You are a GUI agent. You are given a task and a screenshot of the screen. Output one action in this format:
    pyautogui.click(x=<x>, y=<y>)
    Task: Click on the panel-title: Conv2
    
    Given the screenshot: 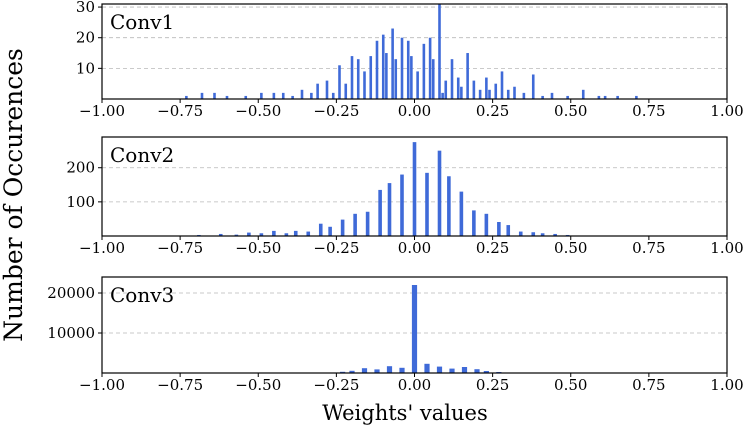 What is the action you would take?
    pyautogui.click(x=142, y=155)
    